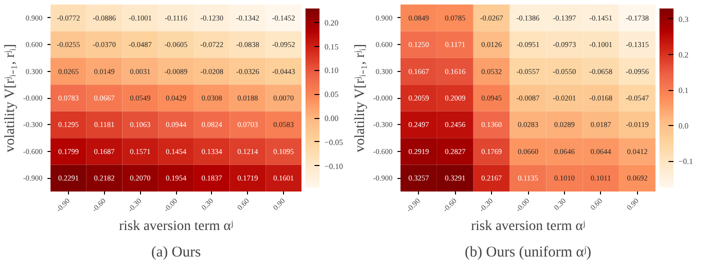  Describe the element at coordinates (686, 161) in the screenshot. I see `color-bar-label: −0.1` at that location.